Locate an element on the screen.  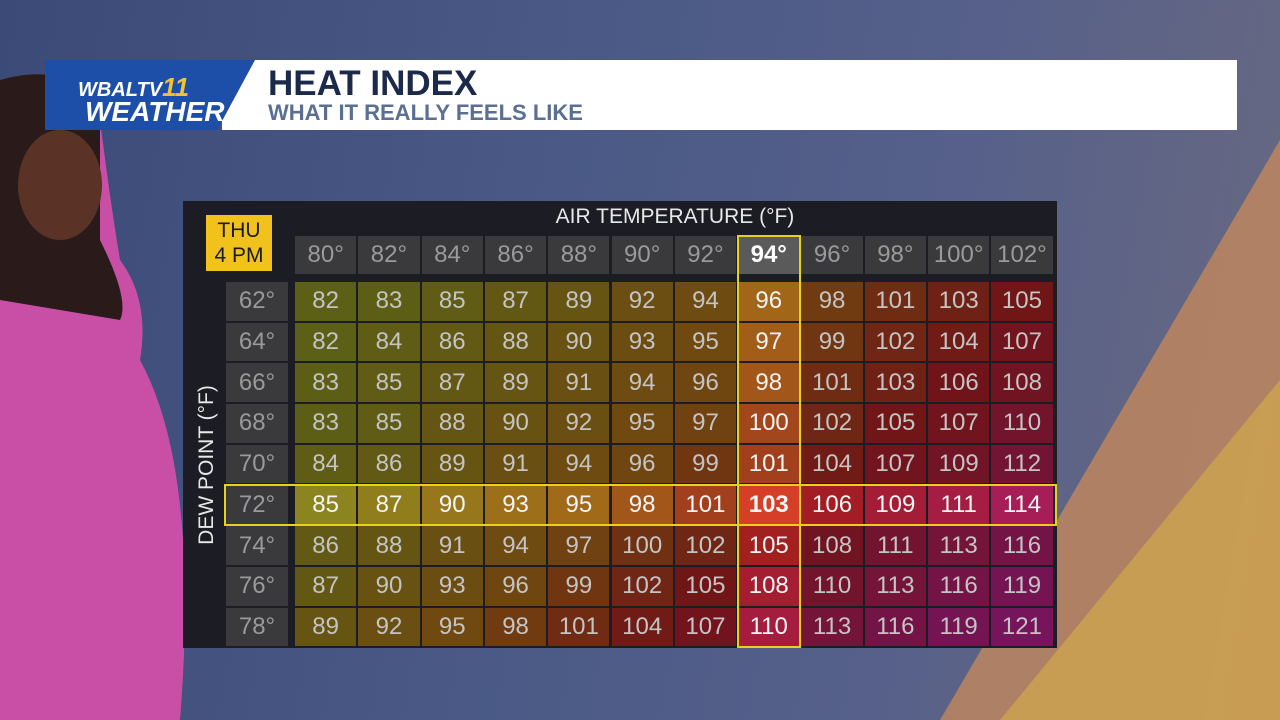
row-highlight is located at coordinates (640, 505).